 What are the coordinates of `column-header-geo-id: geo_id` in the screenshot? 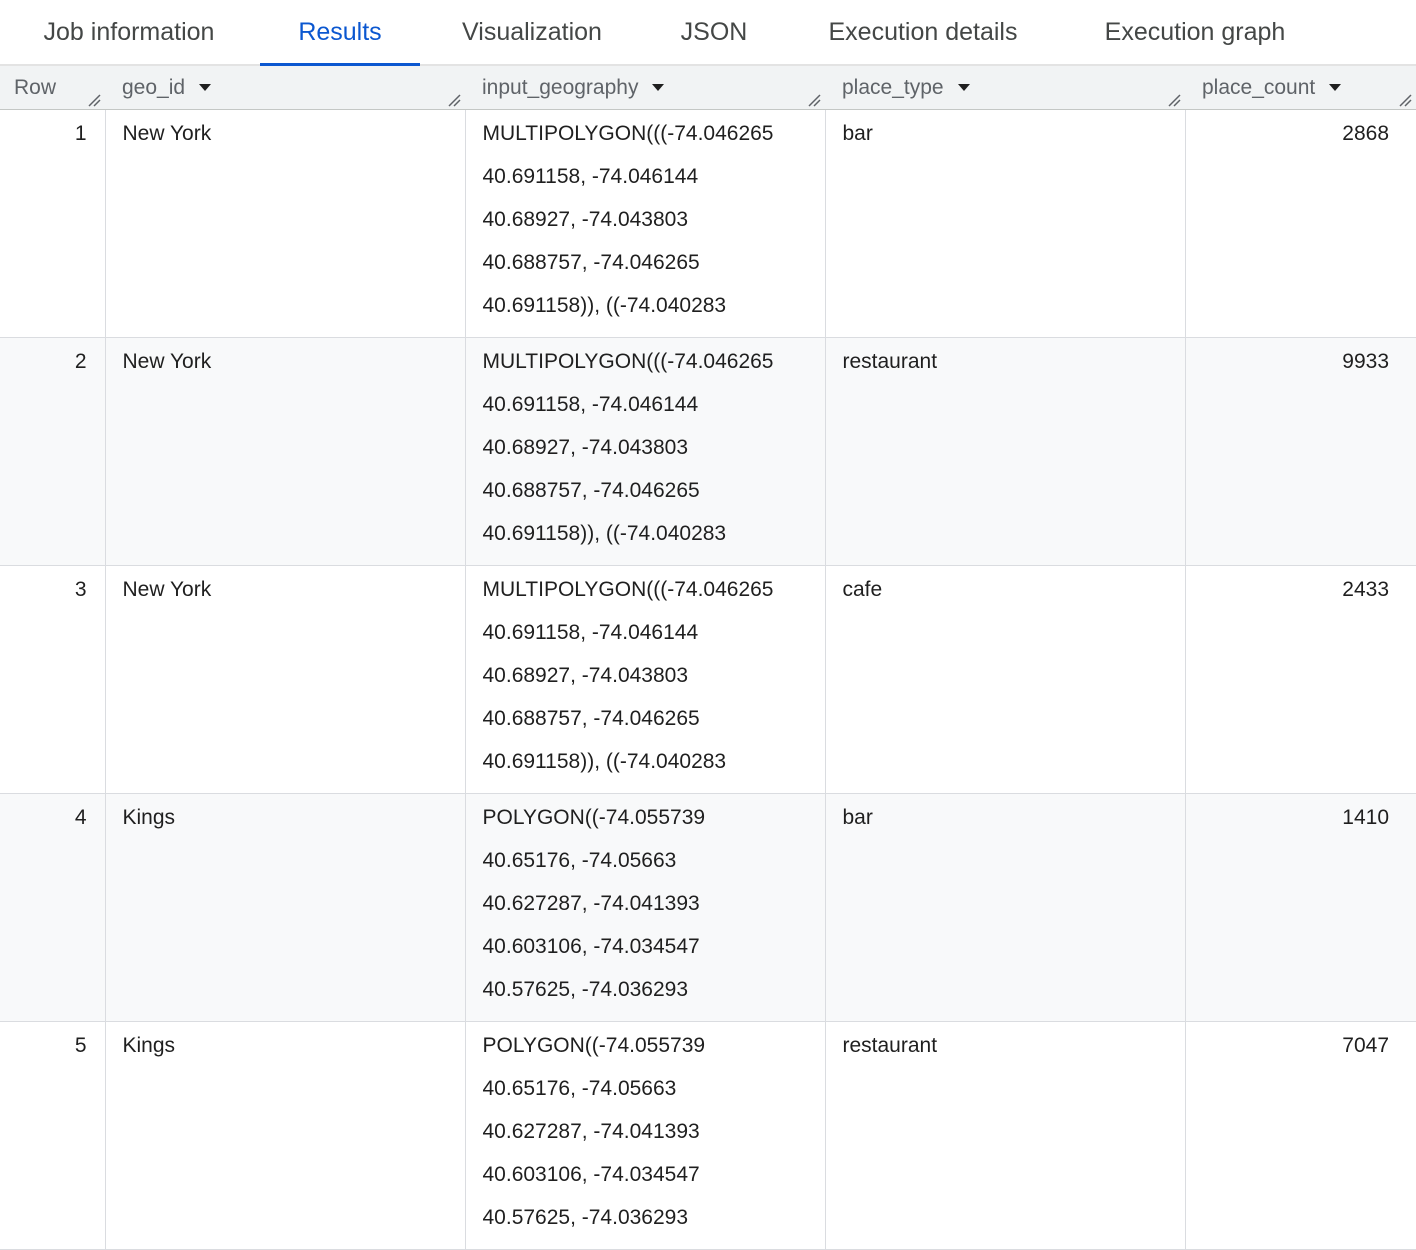 It's located at (285, 88).